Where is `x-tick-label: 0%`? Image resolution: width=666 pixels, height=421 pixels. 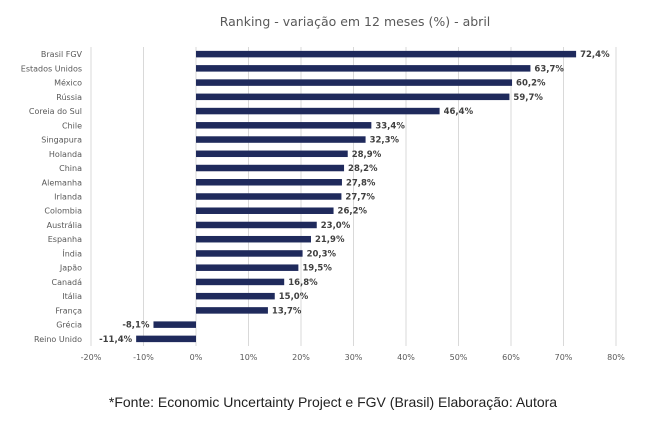
x-tick-label: 0% is located at coordinates (196, 357).